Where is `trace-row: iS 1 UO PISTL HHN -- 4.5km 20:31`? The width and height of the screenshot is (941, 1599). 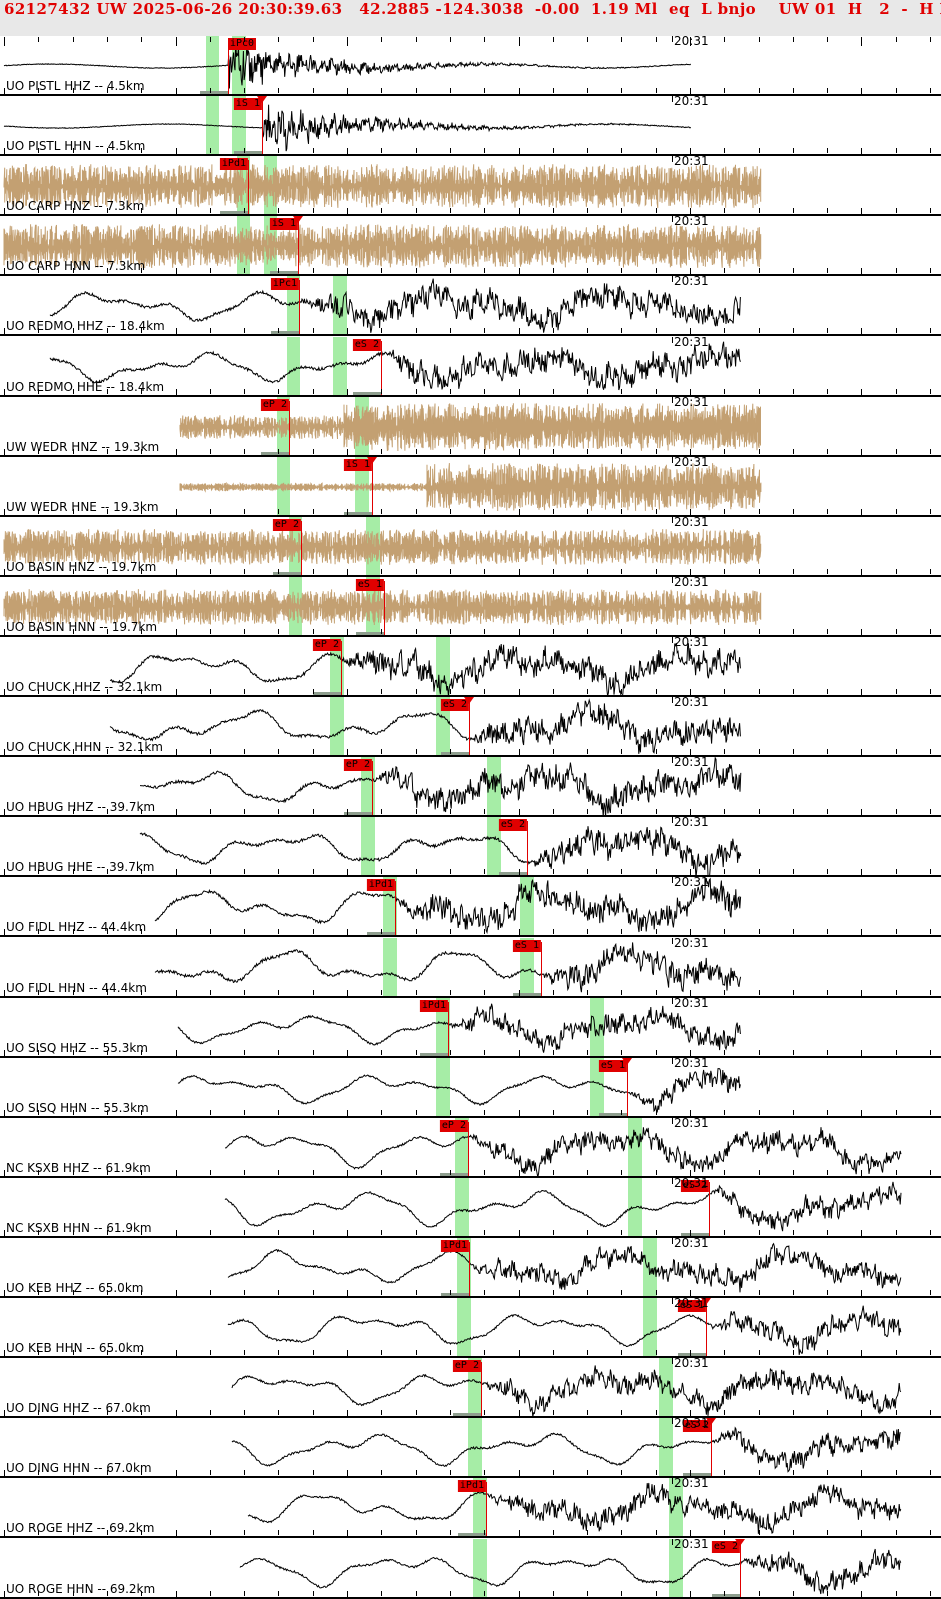
trace-row: iS 1 UO PISTL HHN -- 4.5km 20:31 is located at coordinates (470, 126).